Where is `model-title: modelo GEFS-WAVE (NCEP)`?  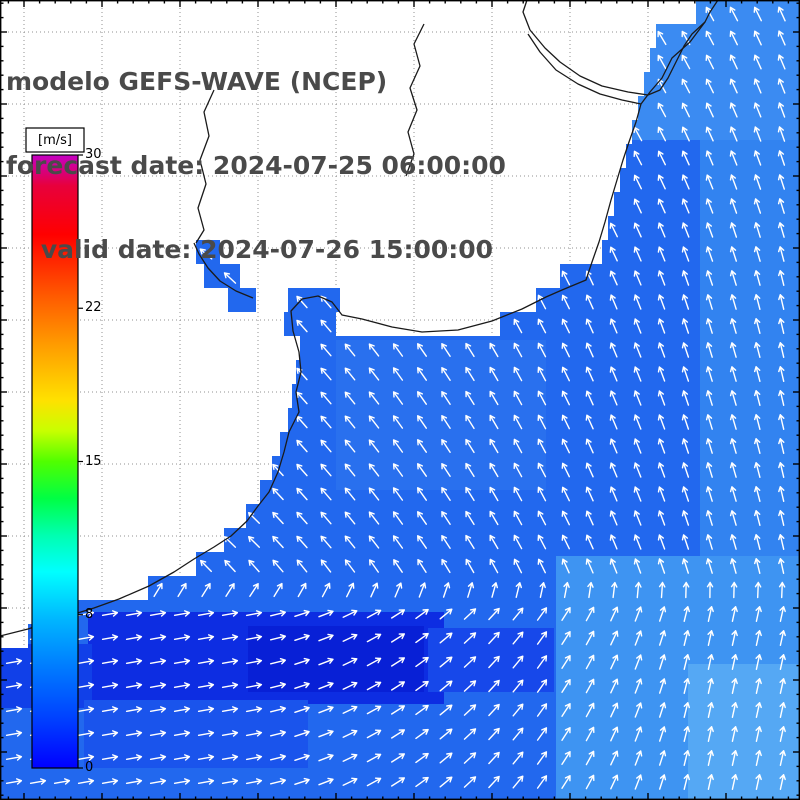
model-title: modelo GEFS-WAVE (NCEP) is located at coordinates (197, 81).